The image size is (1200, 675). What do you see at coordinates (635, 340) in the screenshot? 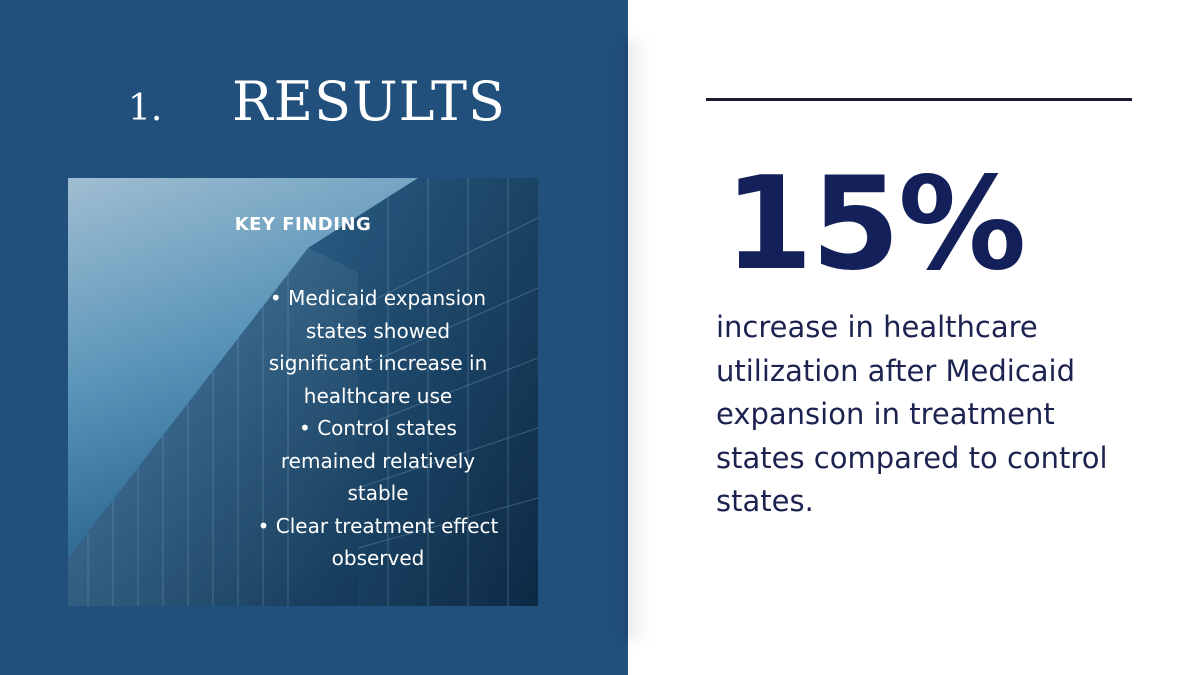
I see `panel-shadow` at bounding box center [635, 340].